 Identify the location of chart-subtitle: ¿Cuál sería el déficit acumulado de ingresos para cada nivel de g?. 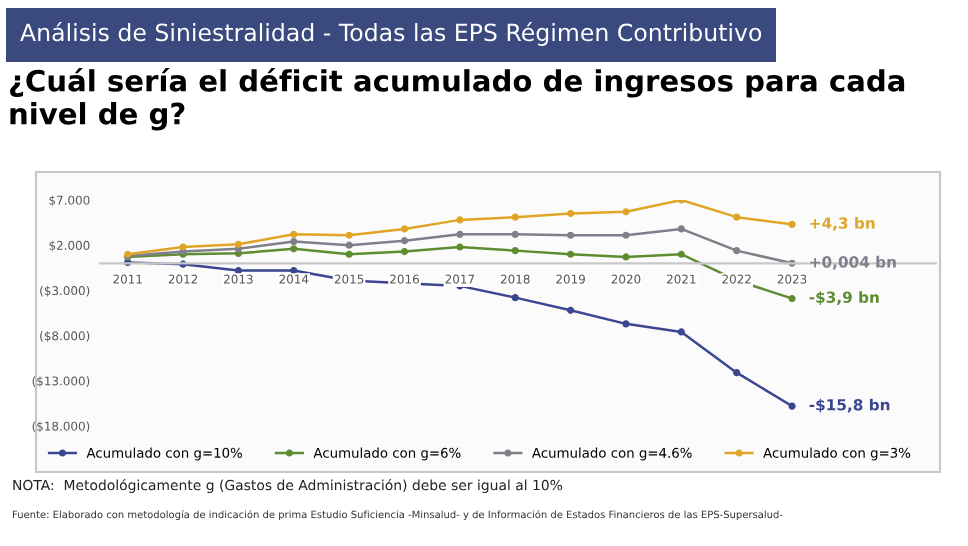
(457, 99).